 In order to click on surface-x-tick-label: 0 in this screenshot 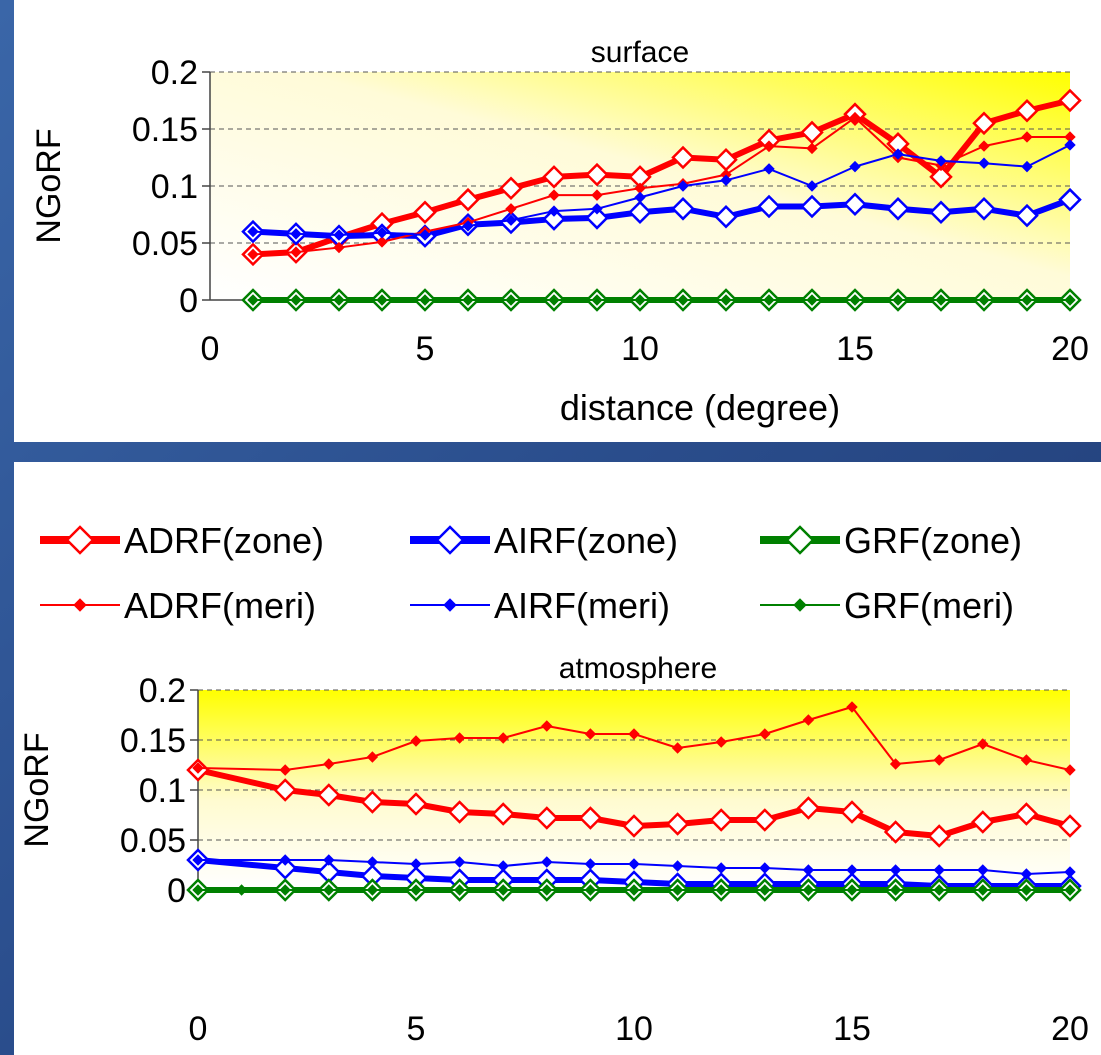, I will do `click(210, 349)`.